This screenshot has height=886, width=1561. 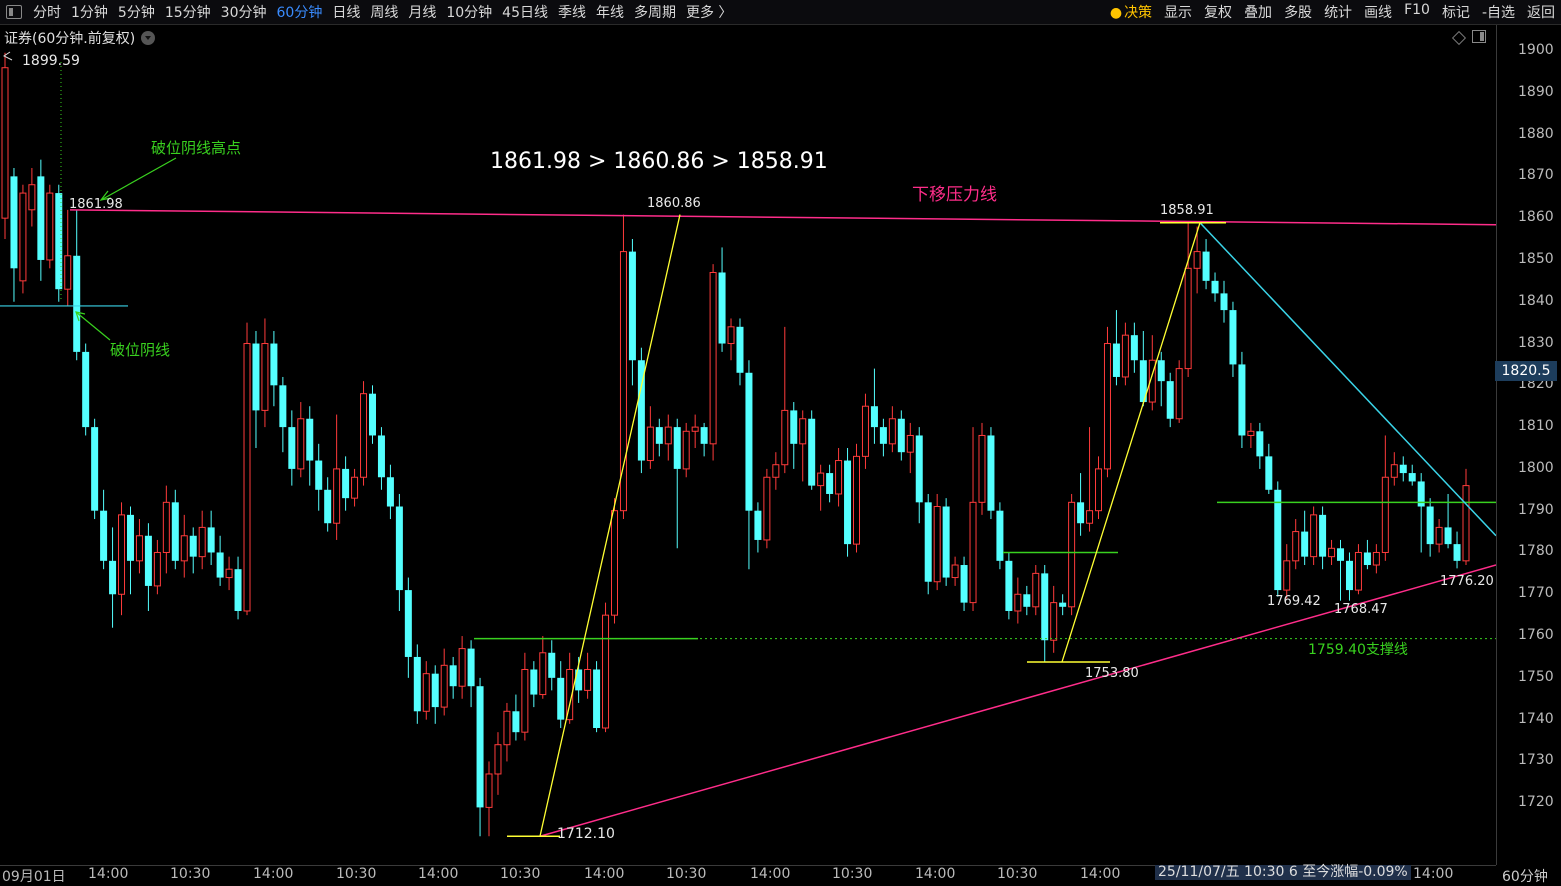 I want to click on y-tick-label: 1830, so click(x=1536, y=342).